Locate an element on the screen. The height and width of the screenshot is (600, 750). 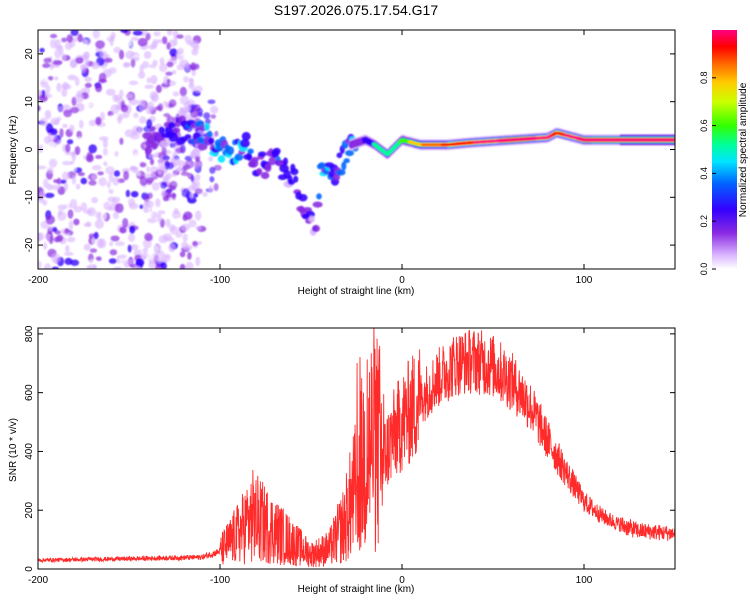
colorbar-tick-label: 0.2 is located at coordinates (704, 221).